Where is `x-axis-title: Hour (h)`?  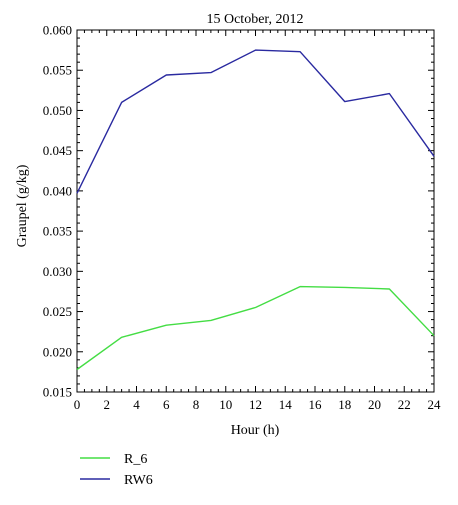 x-axis-title: Hour (h) is located at coordinates (255, 430).